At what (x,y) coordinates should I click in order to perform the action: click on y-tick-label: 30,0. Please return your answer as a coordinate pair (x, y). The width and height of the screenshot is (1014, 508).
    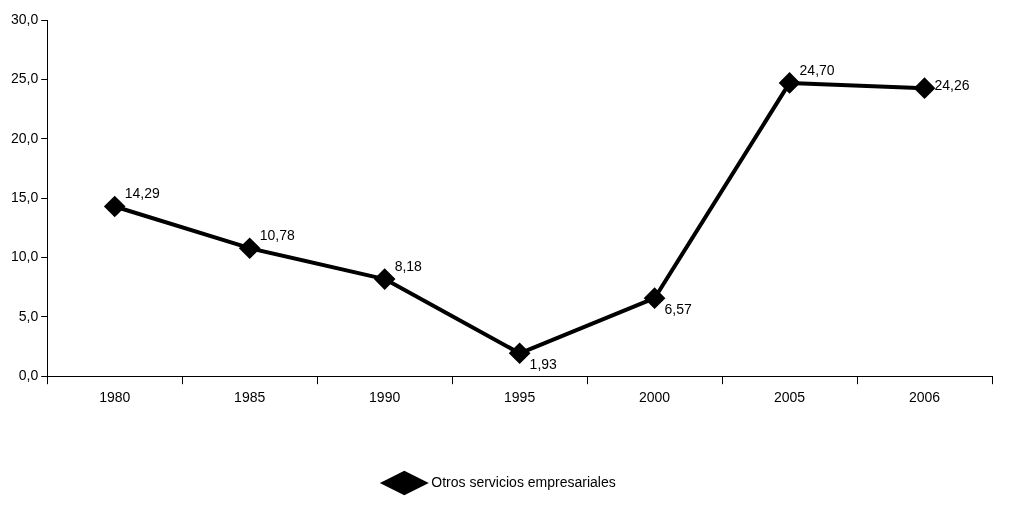
    Looking at the image, I should click on (25, 18).